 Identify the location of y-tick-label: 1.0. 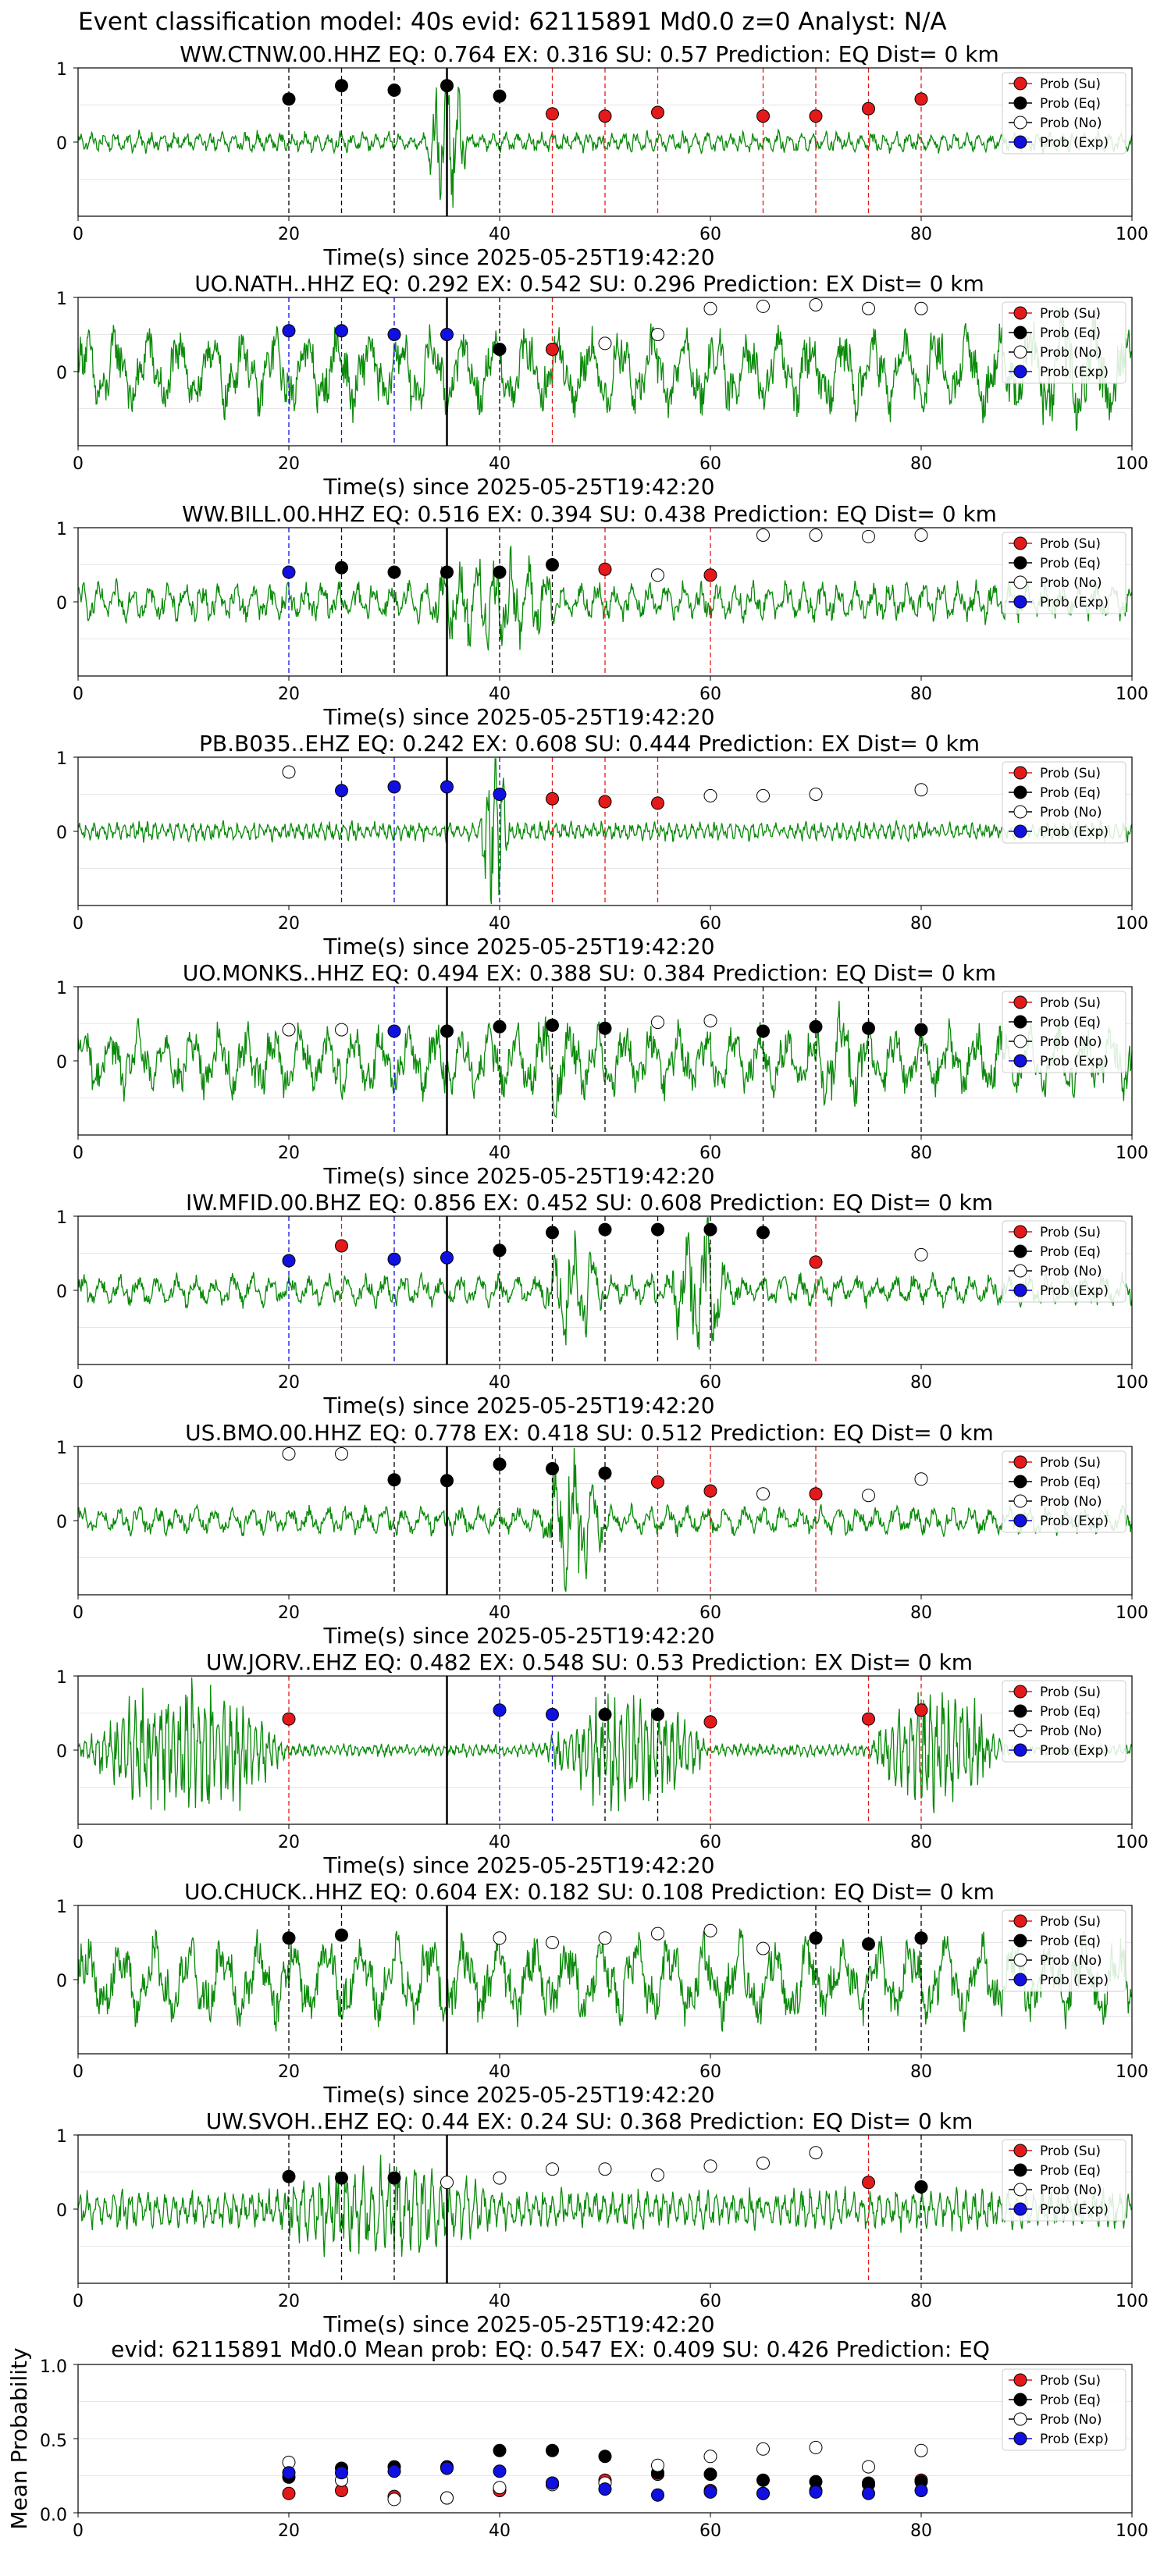
(54, 2367).